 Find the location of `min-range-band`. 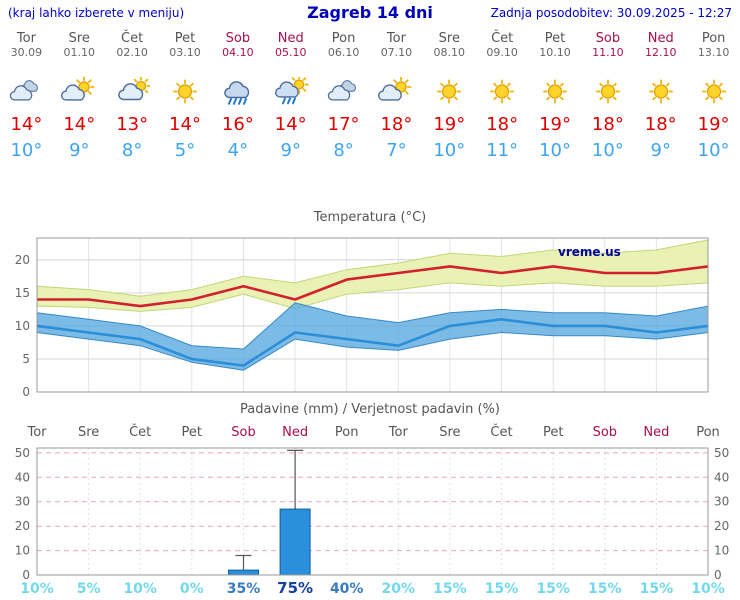

min-range-band is located at coordinates (372, 336).